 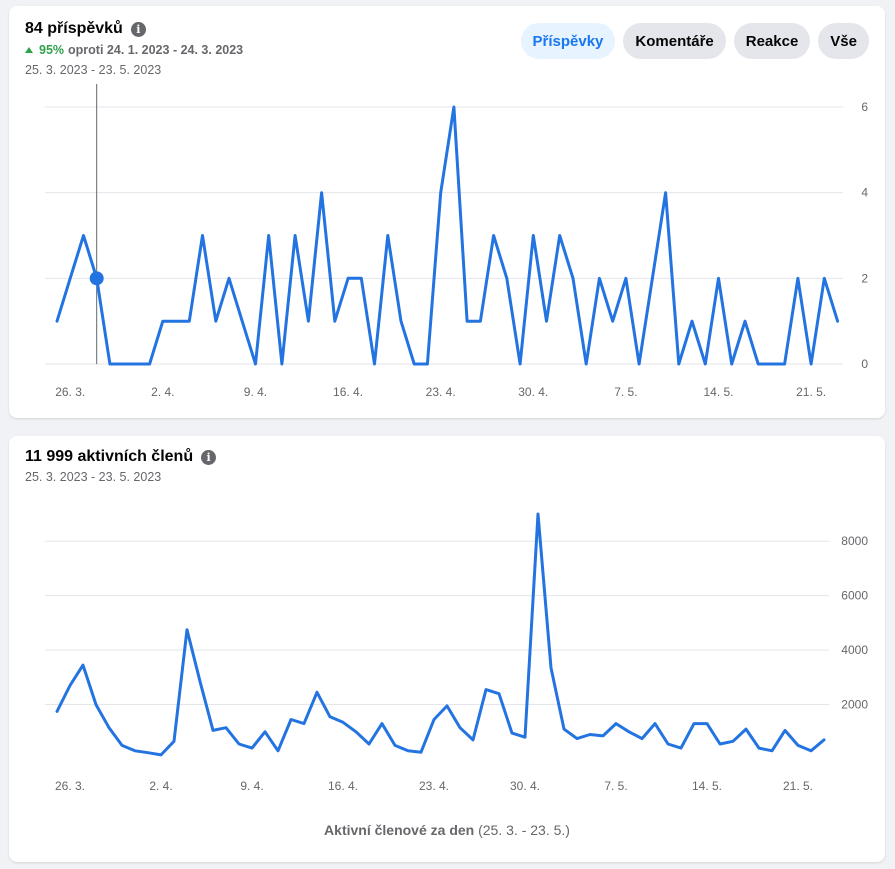 I want to click on chart-caption: Aktivní členové za den (25. 3. - 23. 5.), so click(x=447, y=830).